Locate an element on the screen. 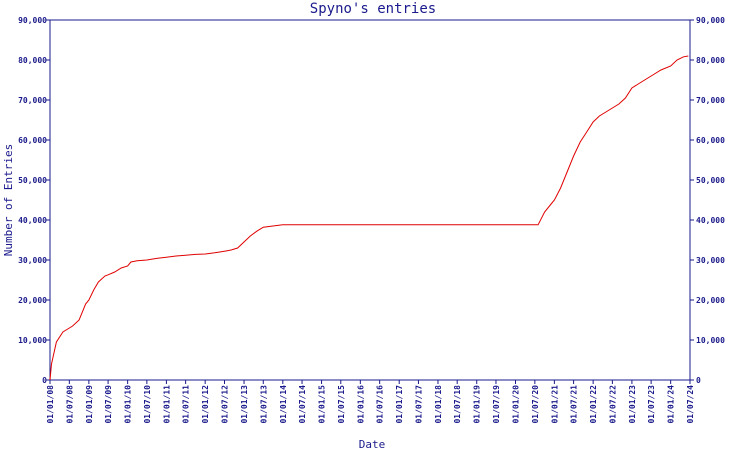 Image resolution: width=750 pixels, height=450 pixels. x-tick-label: 01/07/13 is located at coordinates (263, 404).